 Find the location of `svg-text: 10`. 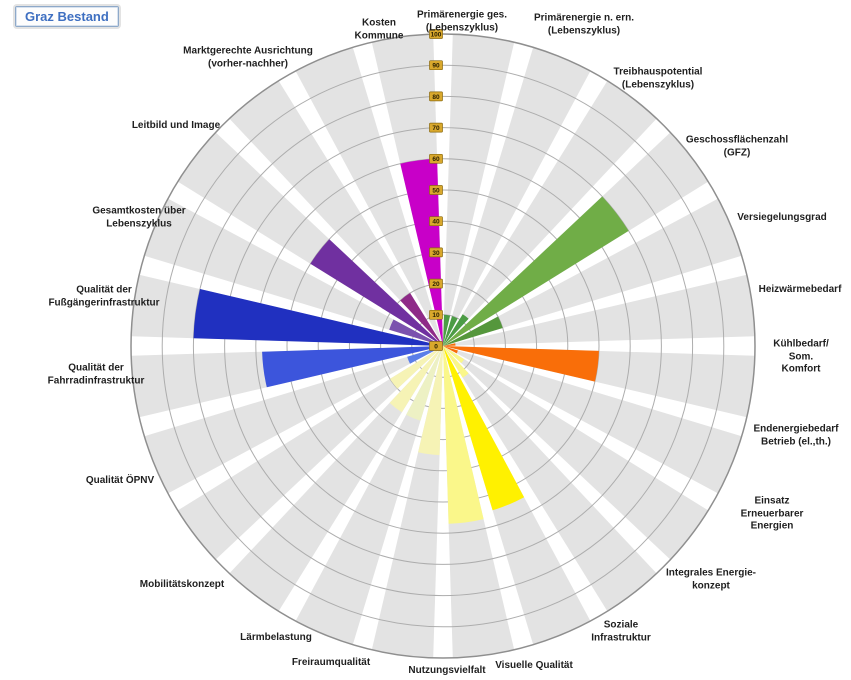

svg-text: 10 is located at coordinates (436, 315).